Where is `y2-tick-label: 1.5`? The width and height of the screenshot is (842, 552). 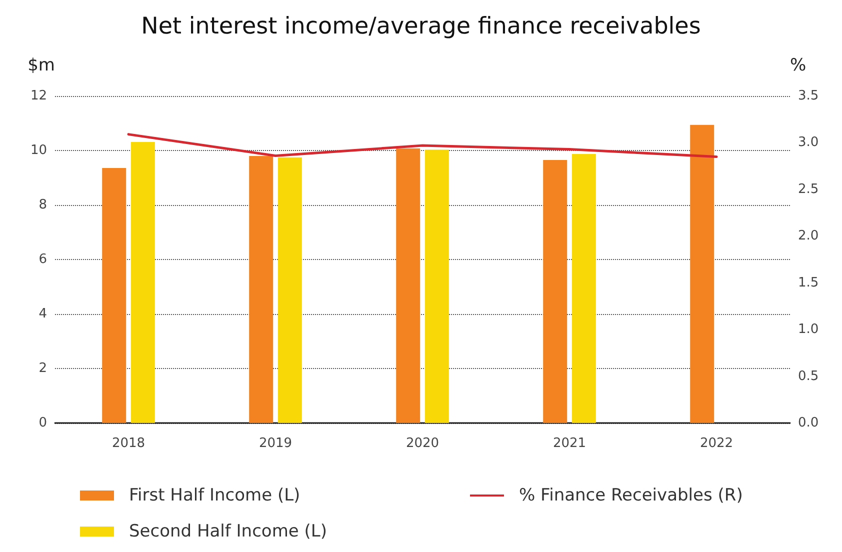
y2-tick-label: 1.5 is located at coordinates (808, 282).